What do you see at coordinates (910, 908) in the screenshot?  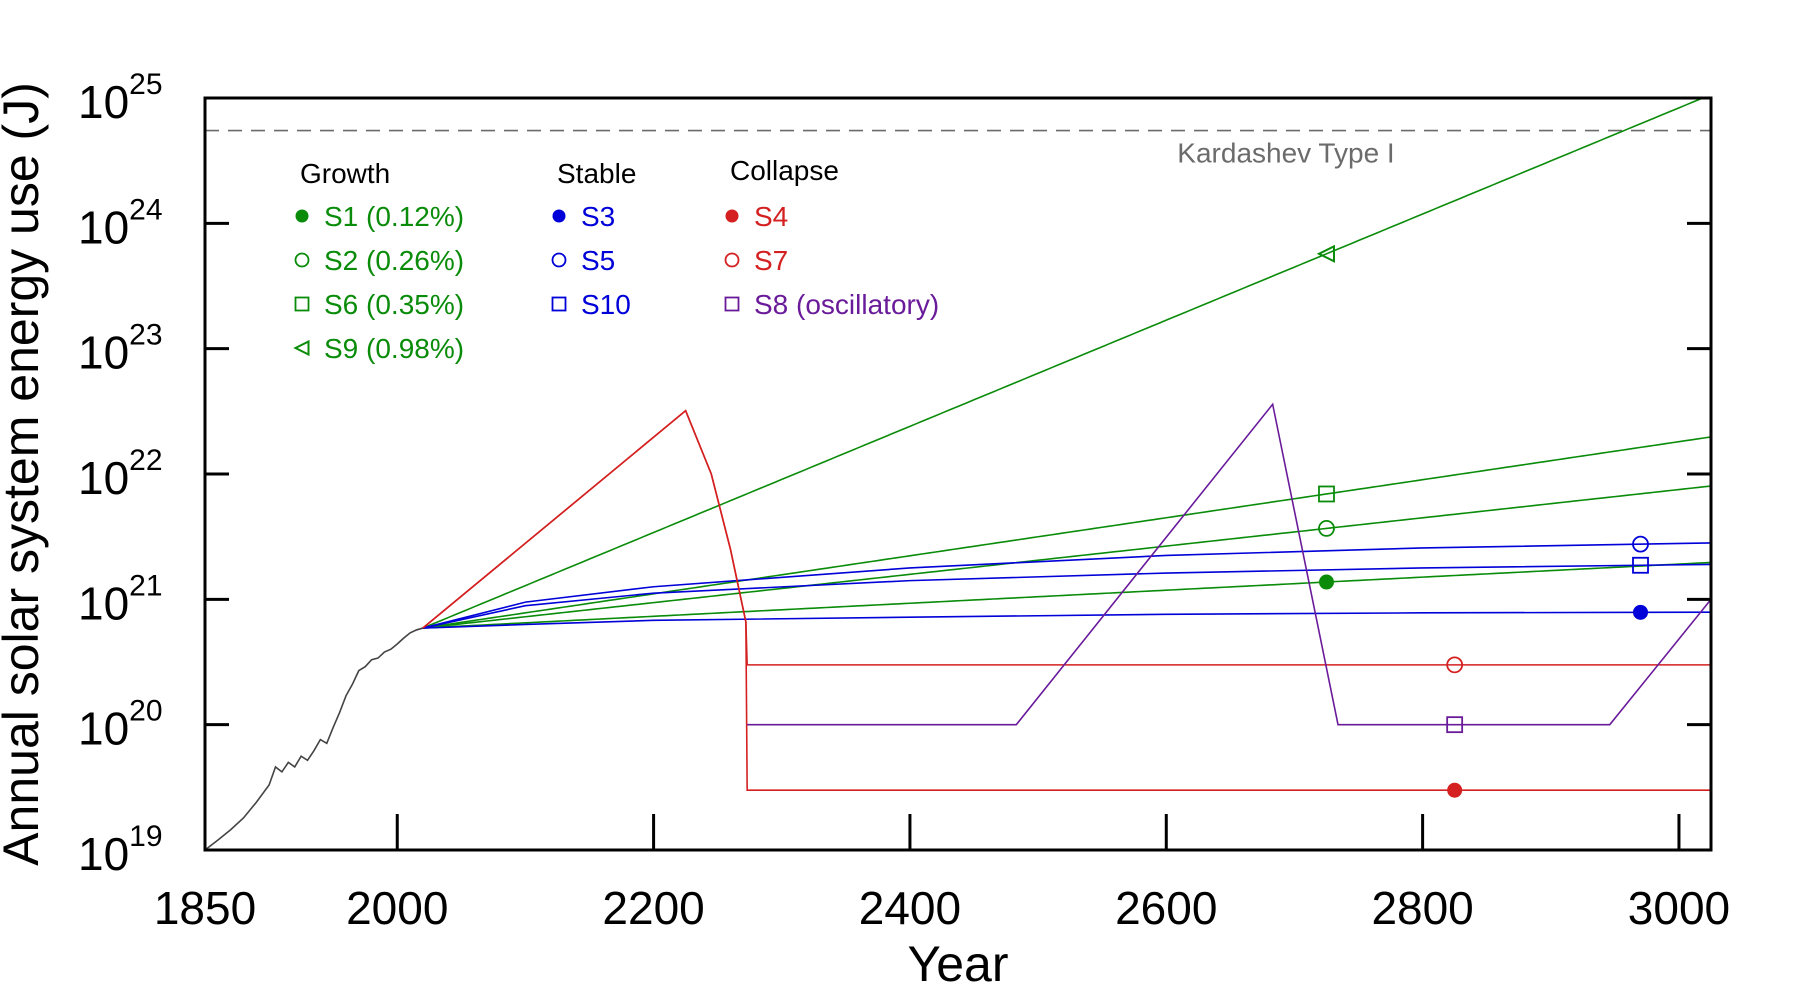 I see `x-tick-label: 2400` at bounding box center [910, 908].